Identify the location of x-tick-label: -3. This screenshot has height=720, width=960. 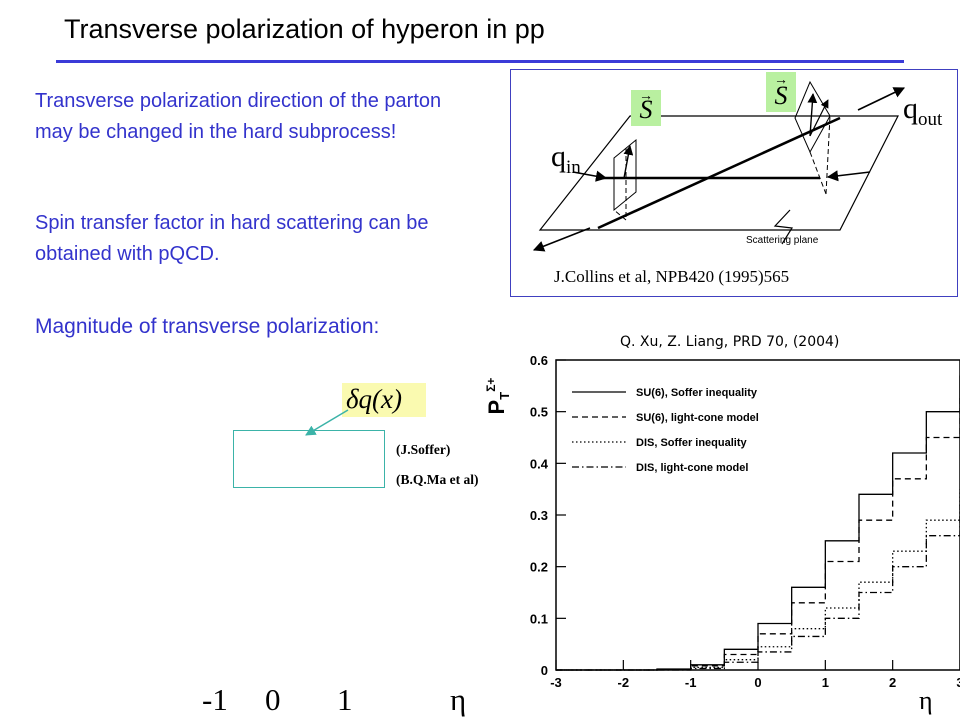
(556, 682).